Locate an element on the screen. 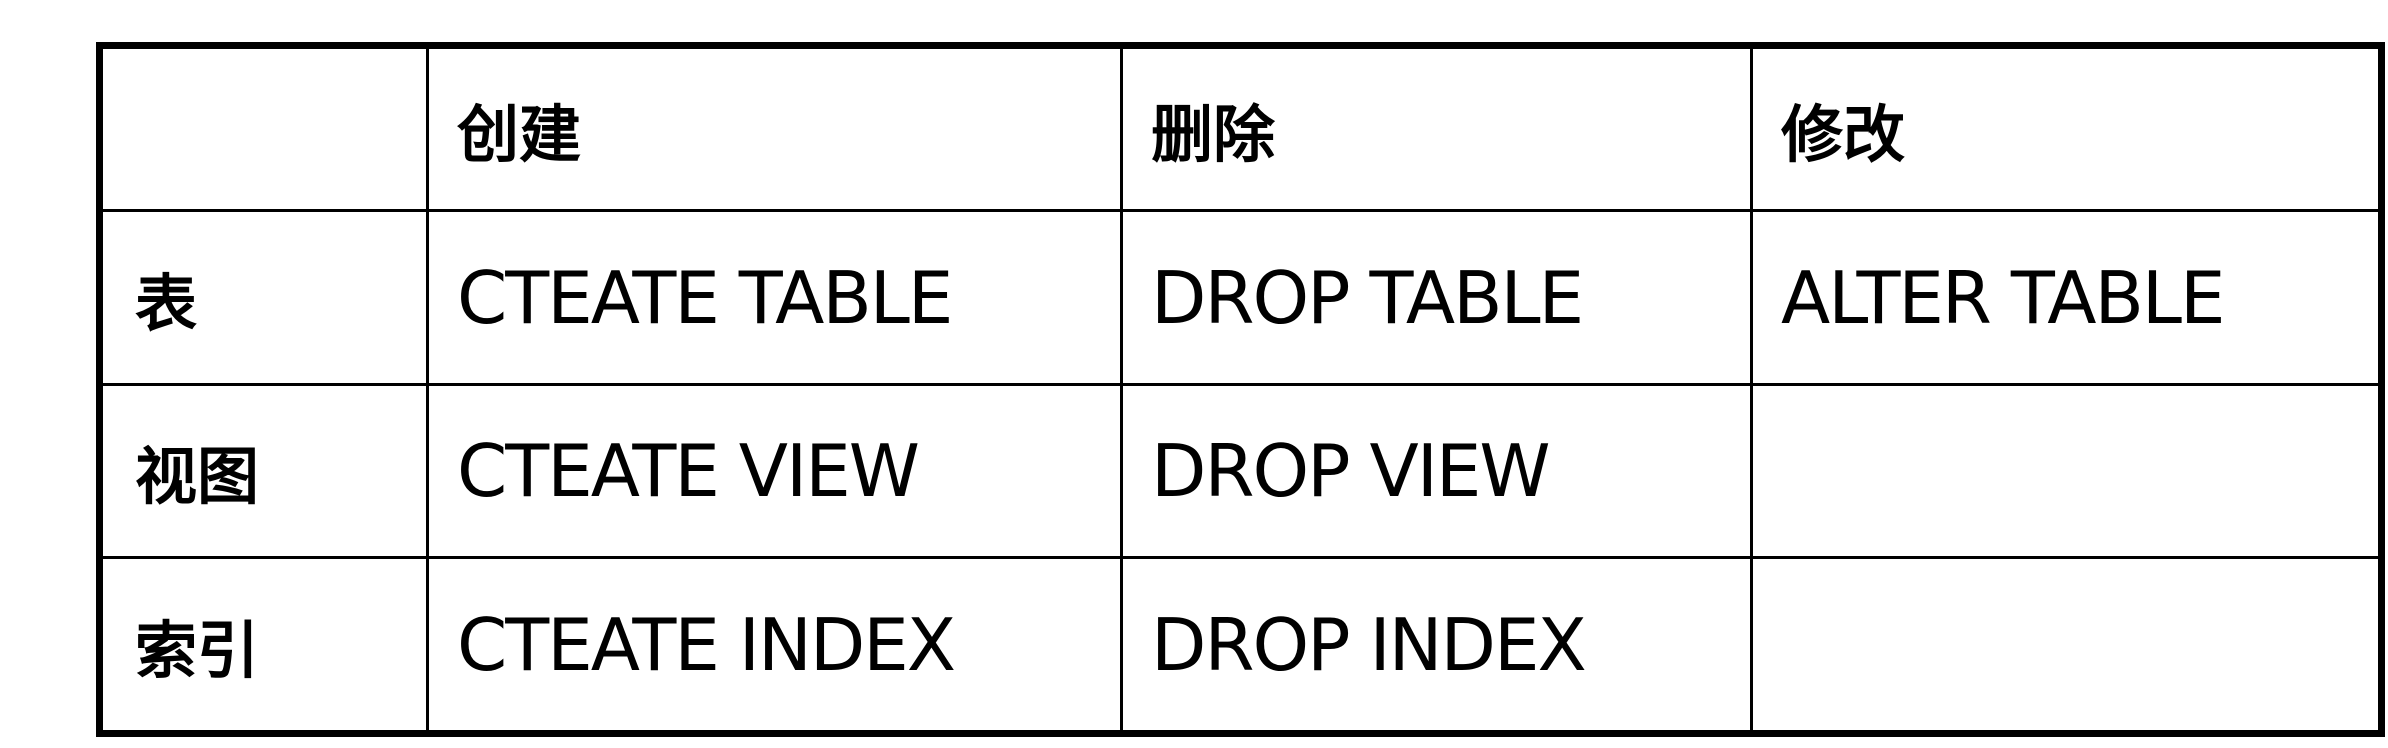  row-header-index: 索引 is located at coordinates (263, 645).